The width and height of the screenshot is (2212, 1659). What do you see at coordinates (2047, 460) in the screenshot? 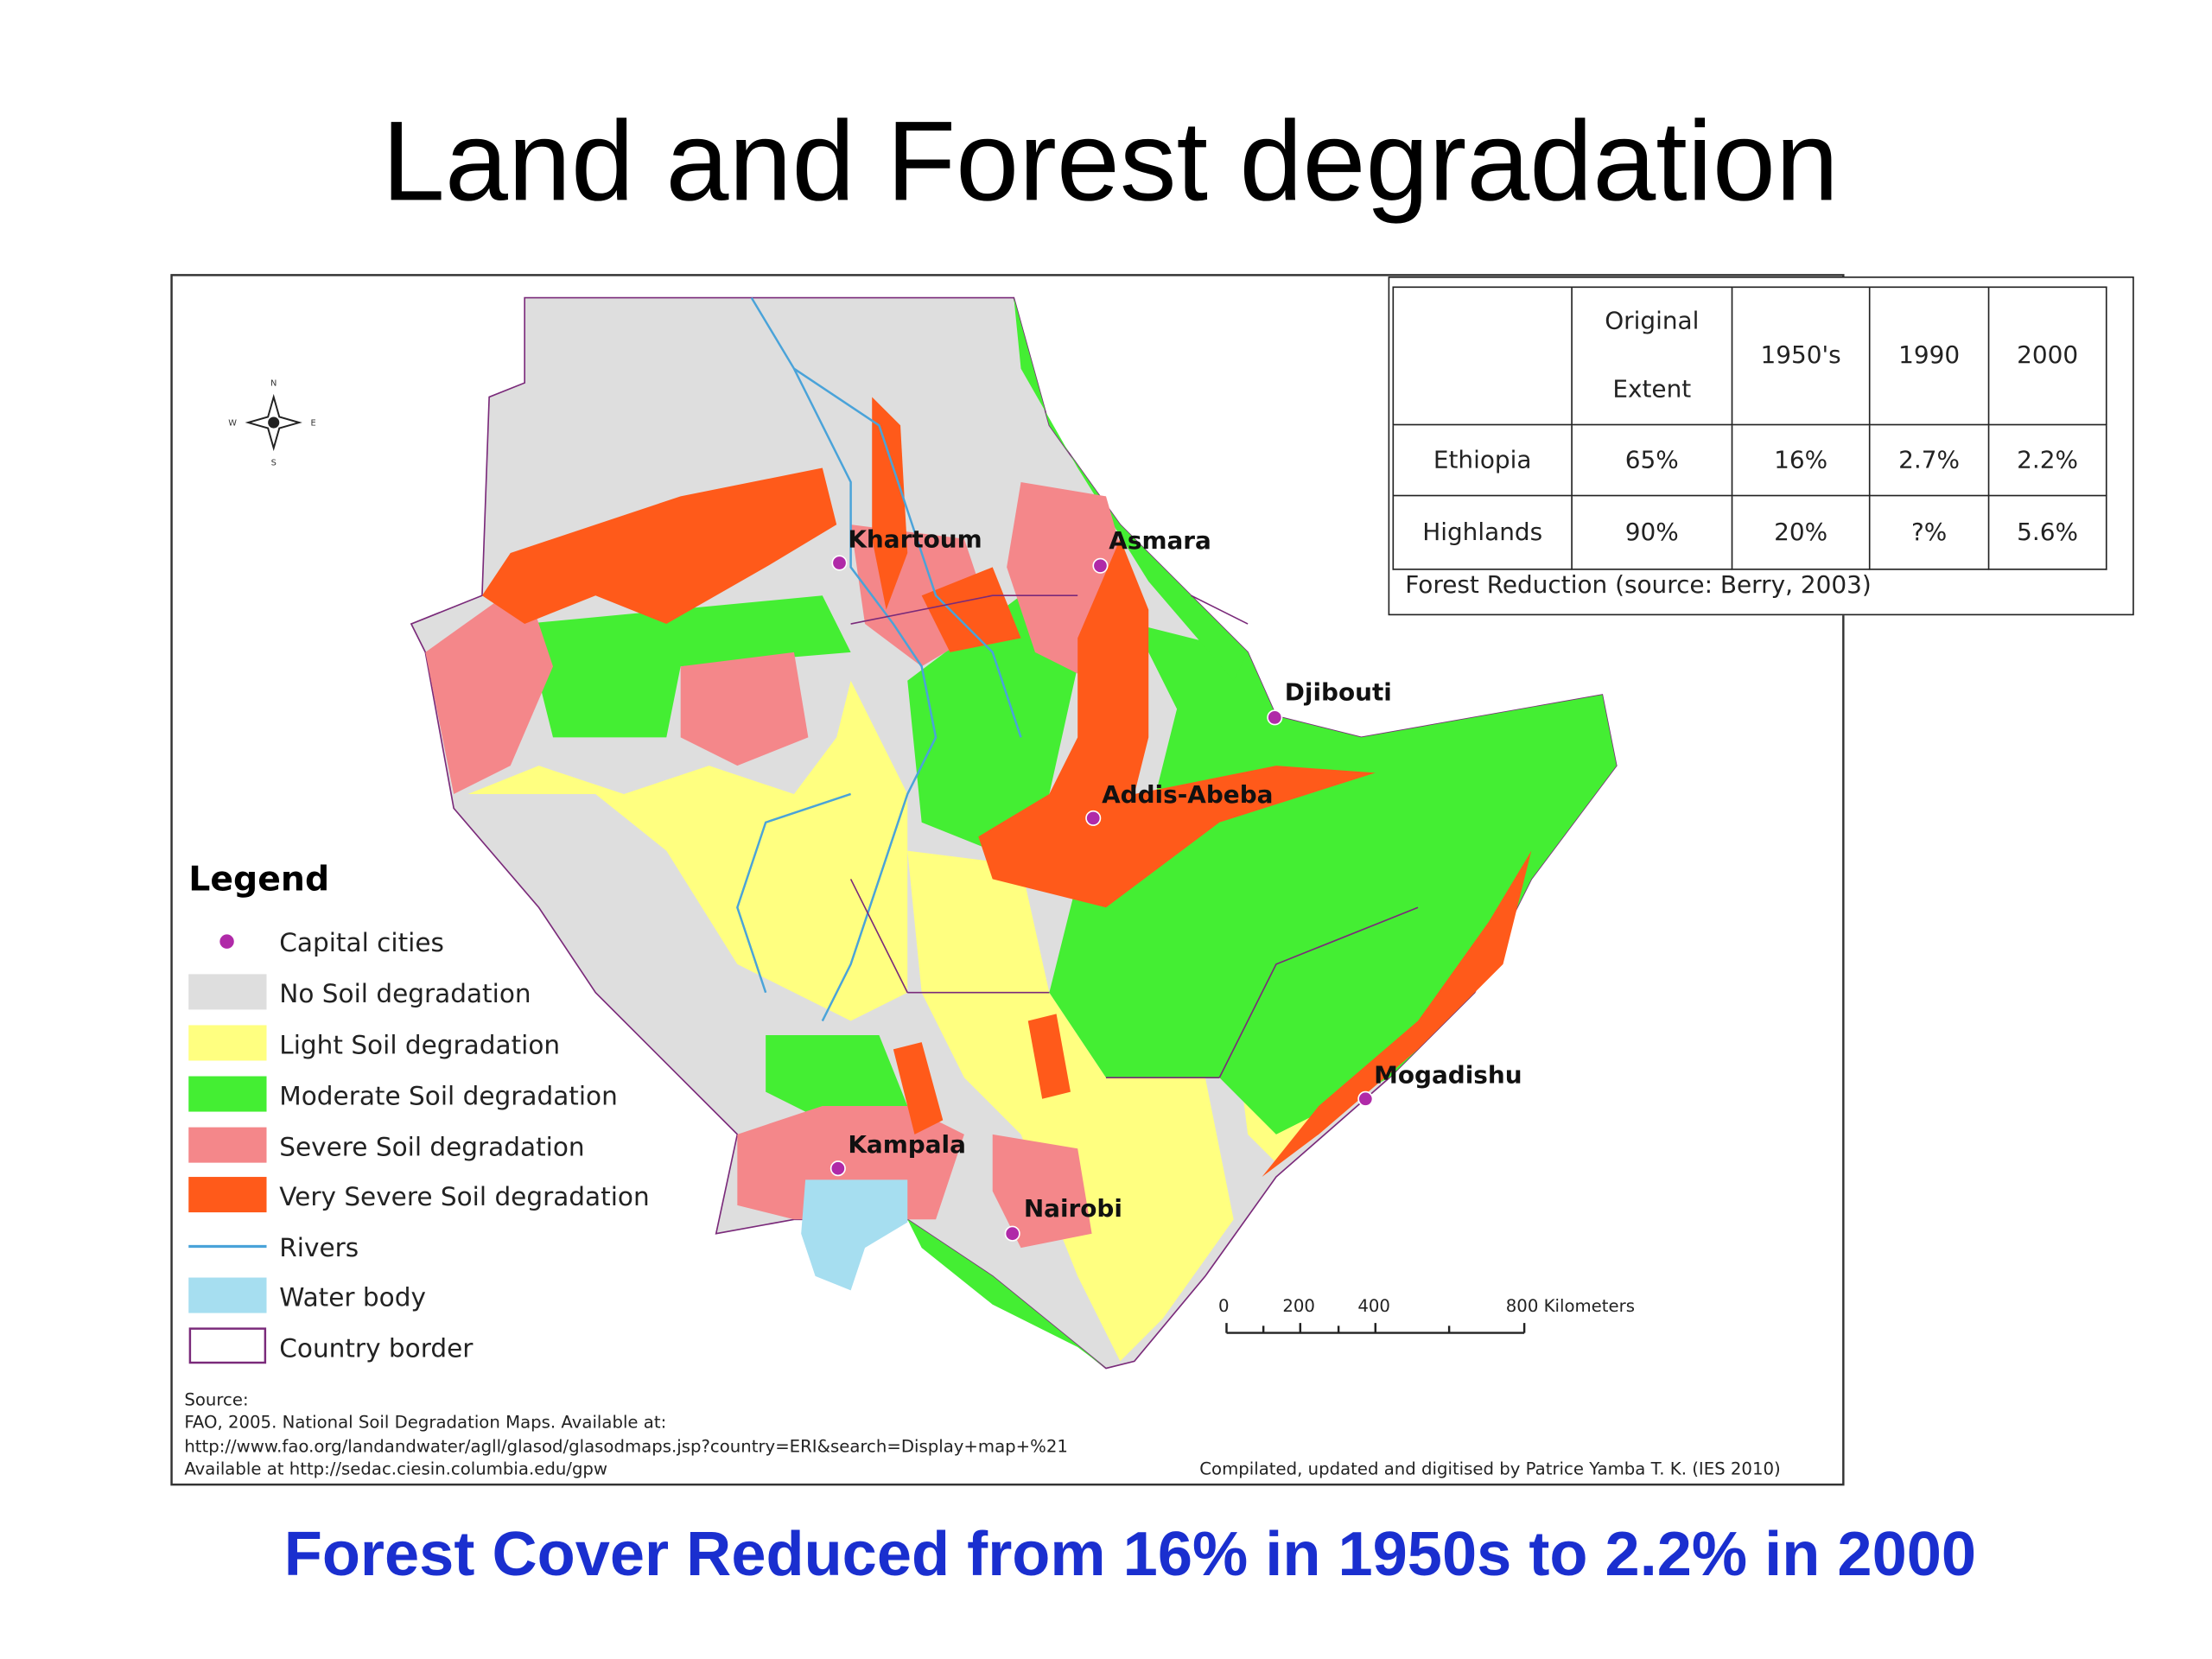
I see `cell: 2.2%` at bounding box center [2047, 460].